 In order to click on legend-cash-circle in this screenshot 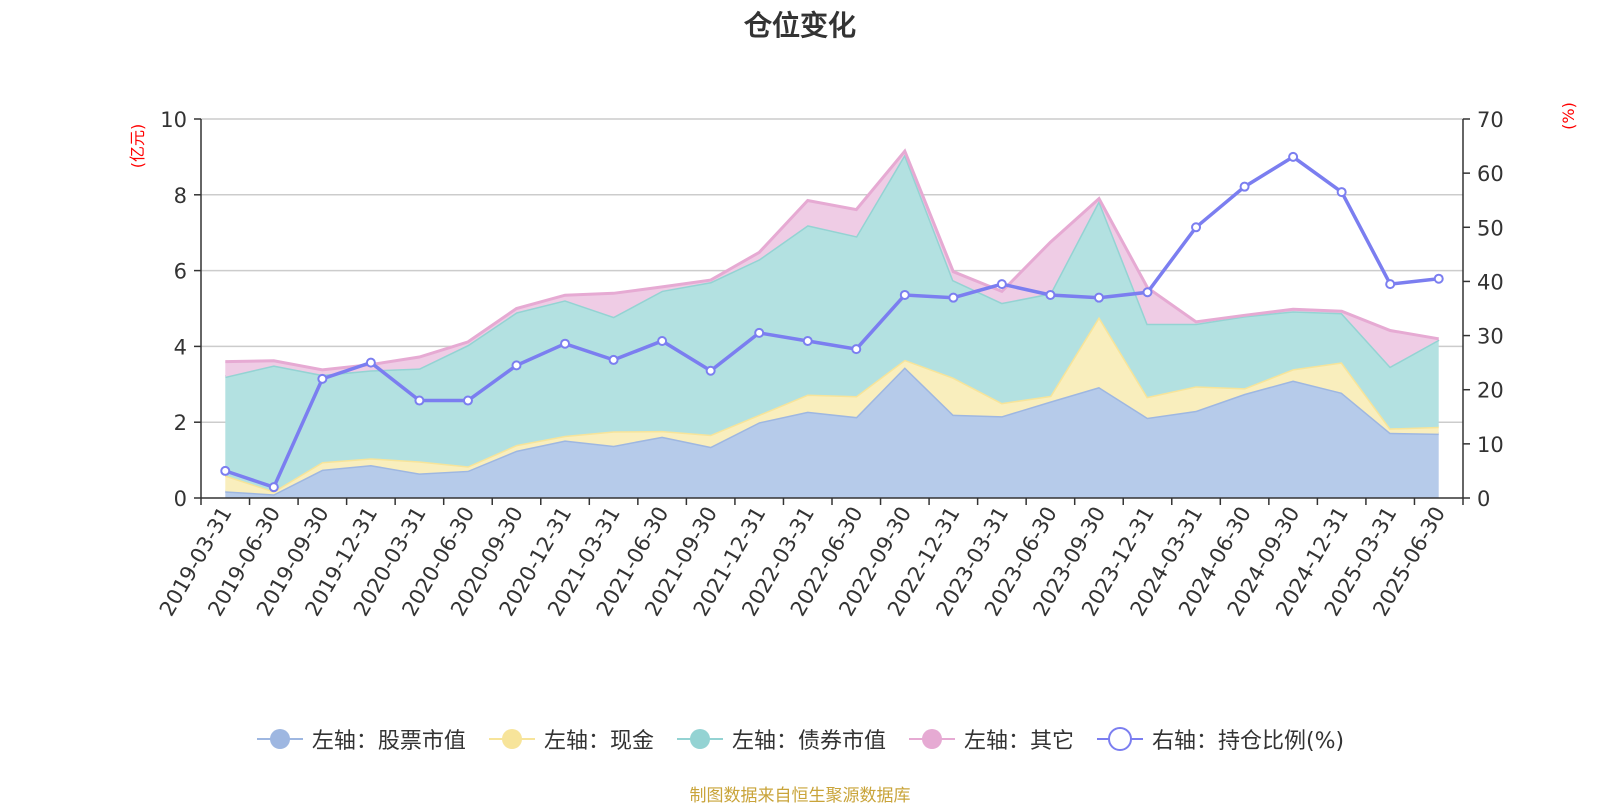, I will do `click(511, 739)`.